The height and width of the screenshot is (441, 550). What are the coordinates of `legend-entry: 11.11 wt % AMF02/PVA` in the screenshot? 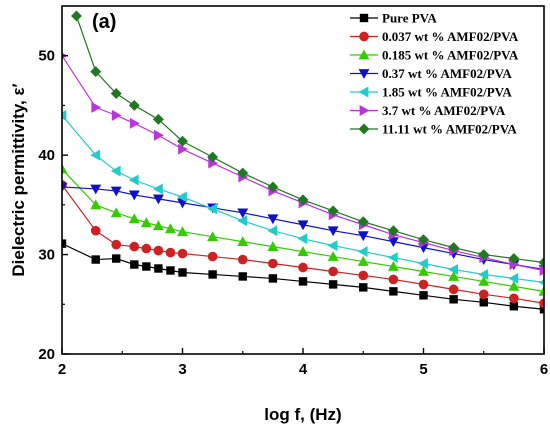 It's located at (433, 129).